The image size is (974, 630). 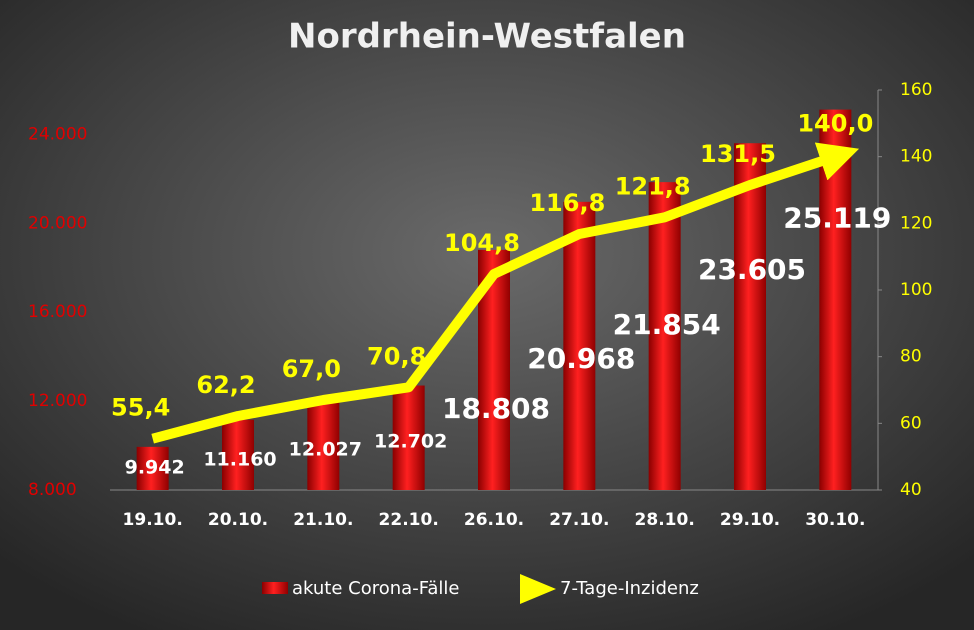 I want to click on legend-label: akute Corona-Fälle, so click(x=376, y=588).